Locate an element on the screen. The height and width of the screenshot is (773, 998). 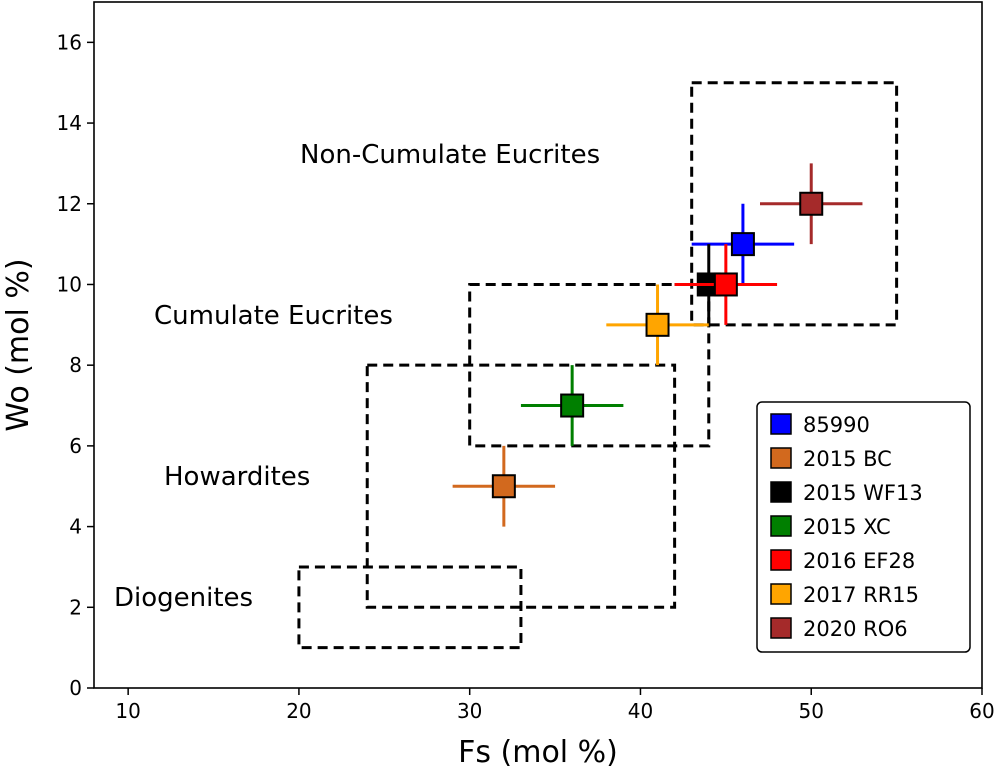
y-tick-label: 12 is located at coordinates (69, 204).